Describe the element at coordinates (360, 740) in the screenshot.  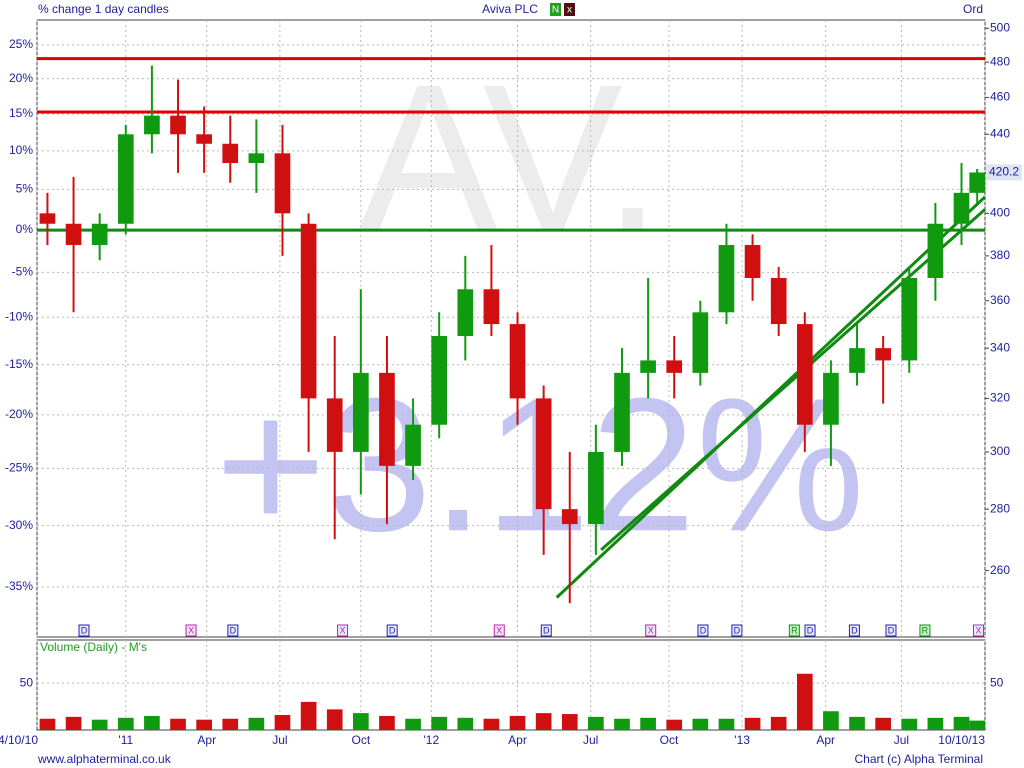
I see `x-tick-label: Oct` at that location.